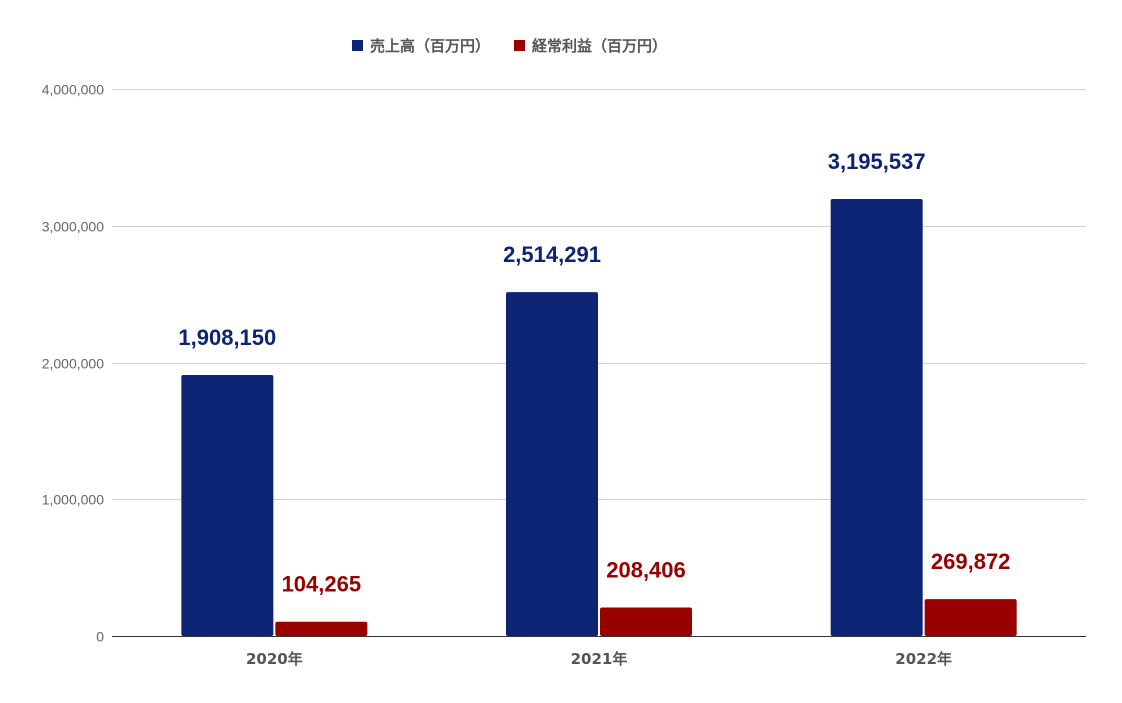  What do you see at coordinates (73, 500) in the screenshot?
I see `y-tick-label: 1,000,000` at bounding box center [73, 500].